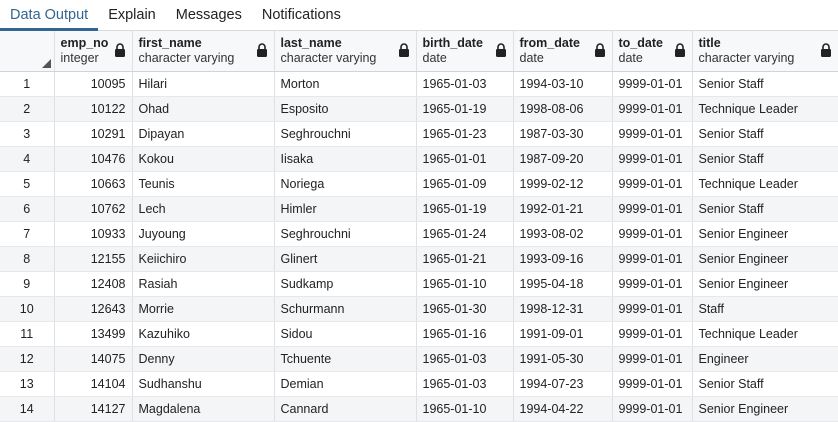  Describe the element at coordinates (203, 109) in the screenshot. I see `cell-first-name: Ohad` at that location.